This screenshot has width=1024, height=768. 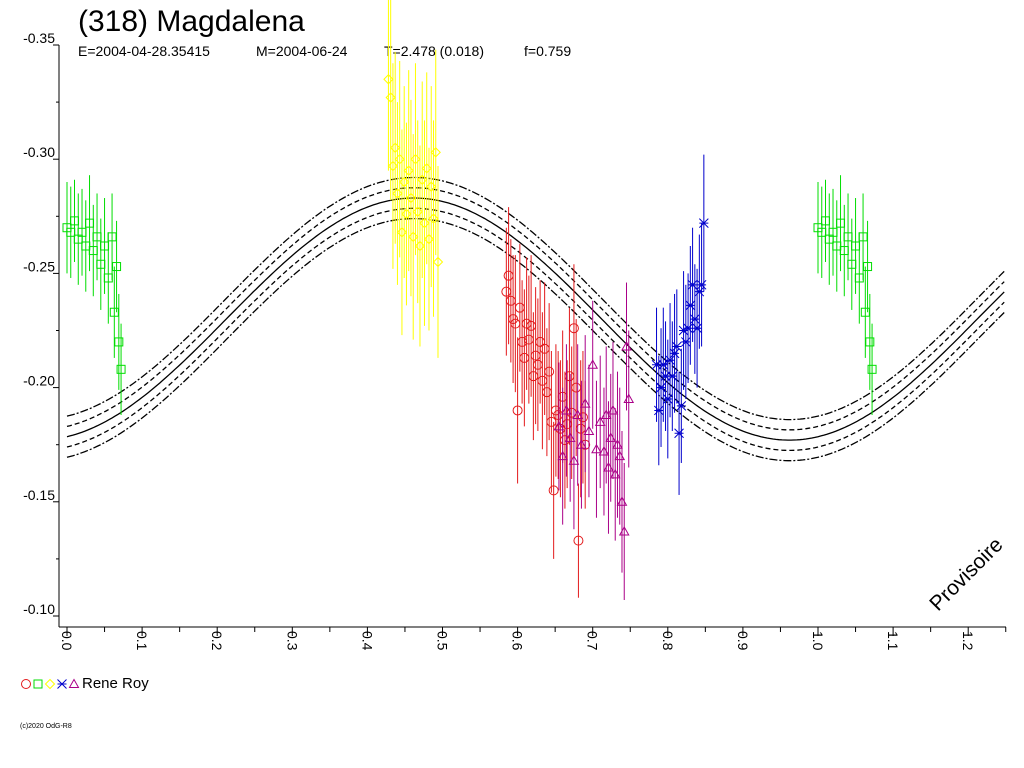 What do you see at coordinates (594, 441) in the screenshot?
I see `series-triangle` at bounding box center [594, 441].